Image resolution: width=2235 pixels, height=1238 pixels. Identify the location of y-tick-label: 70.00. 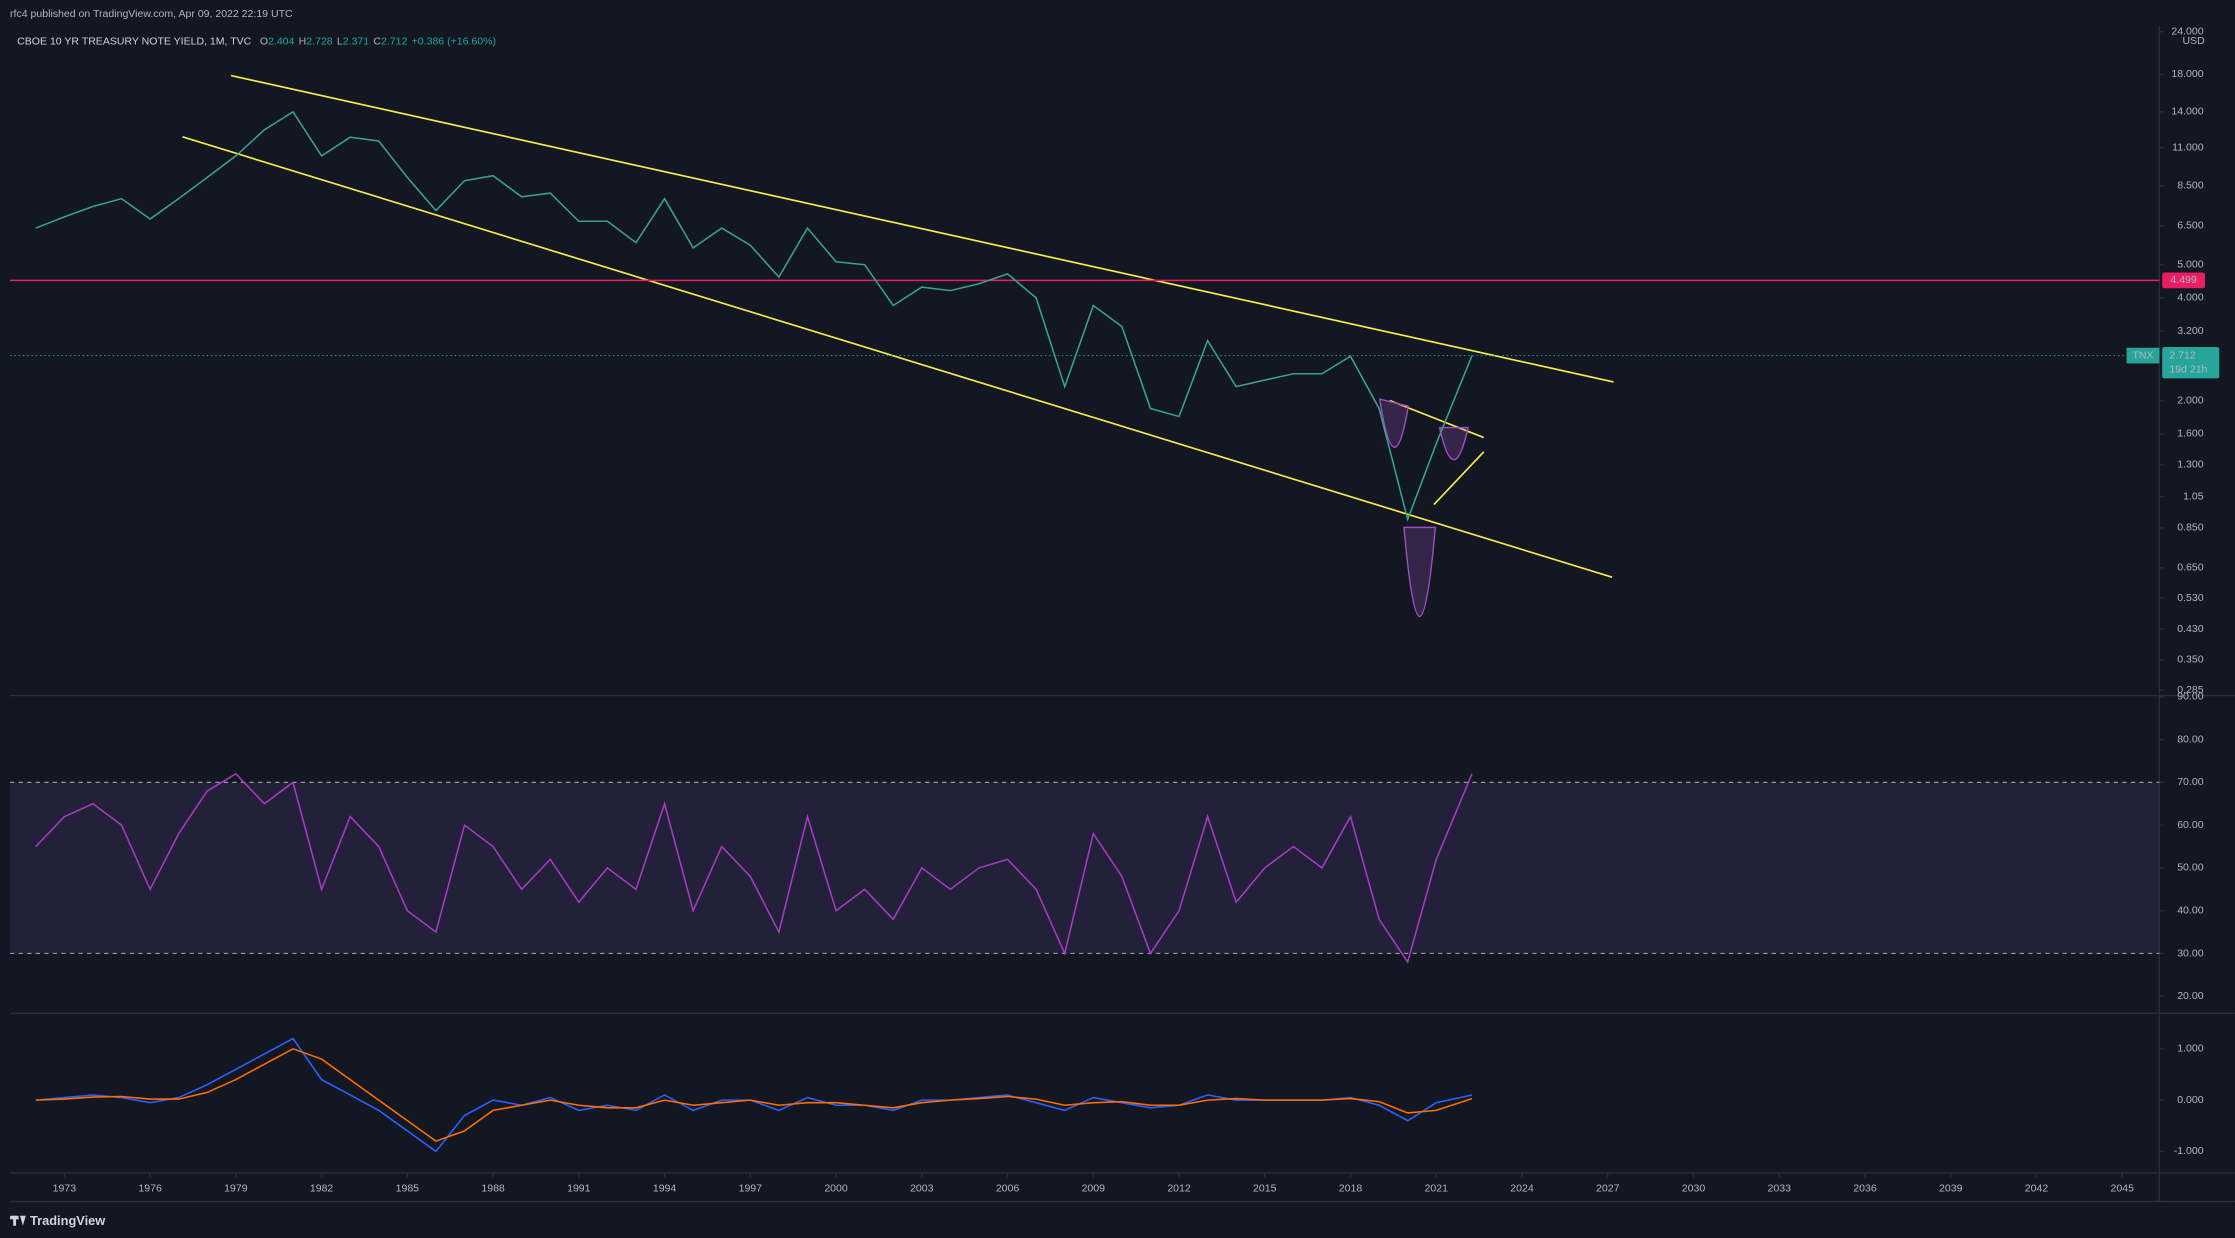
(2190, 782).